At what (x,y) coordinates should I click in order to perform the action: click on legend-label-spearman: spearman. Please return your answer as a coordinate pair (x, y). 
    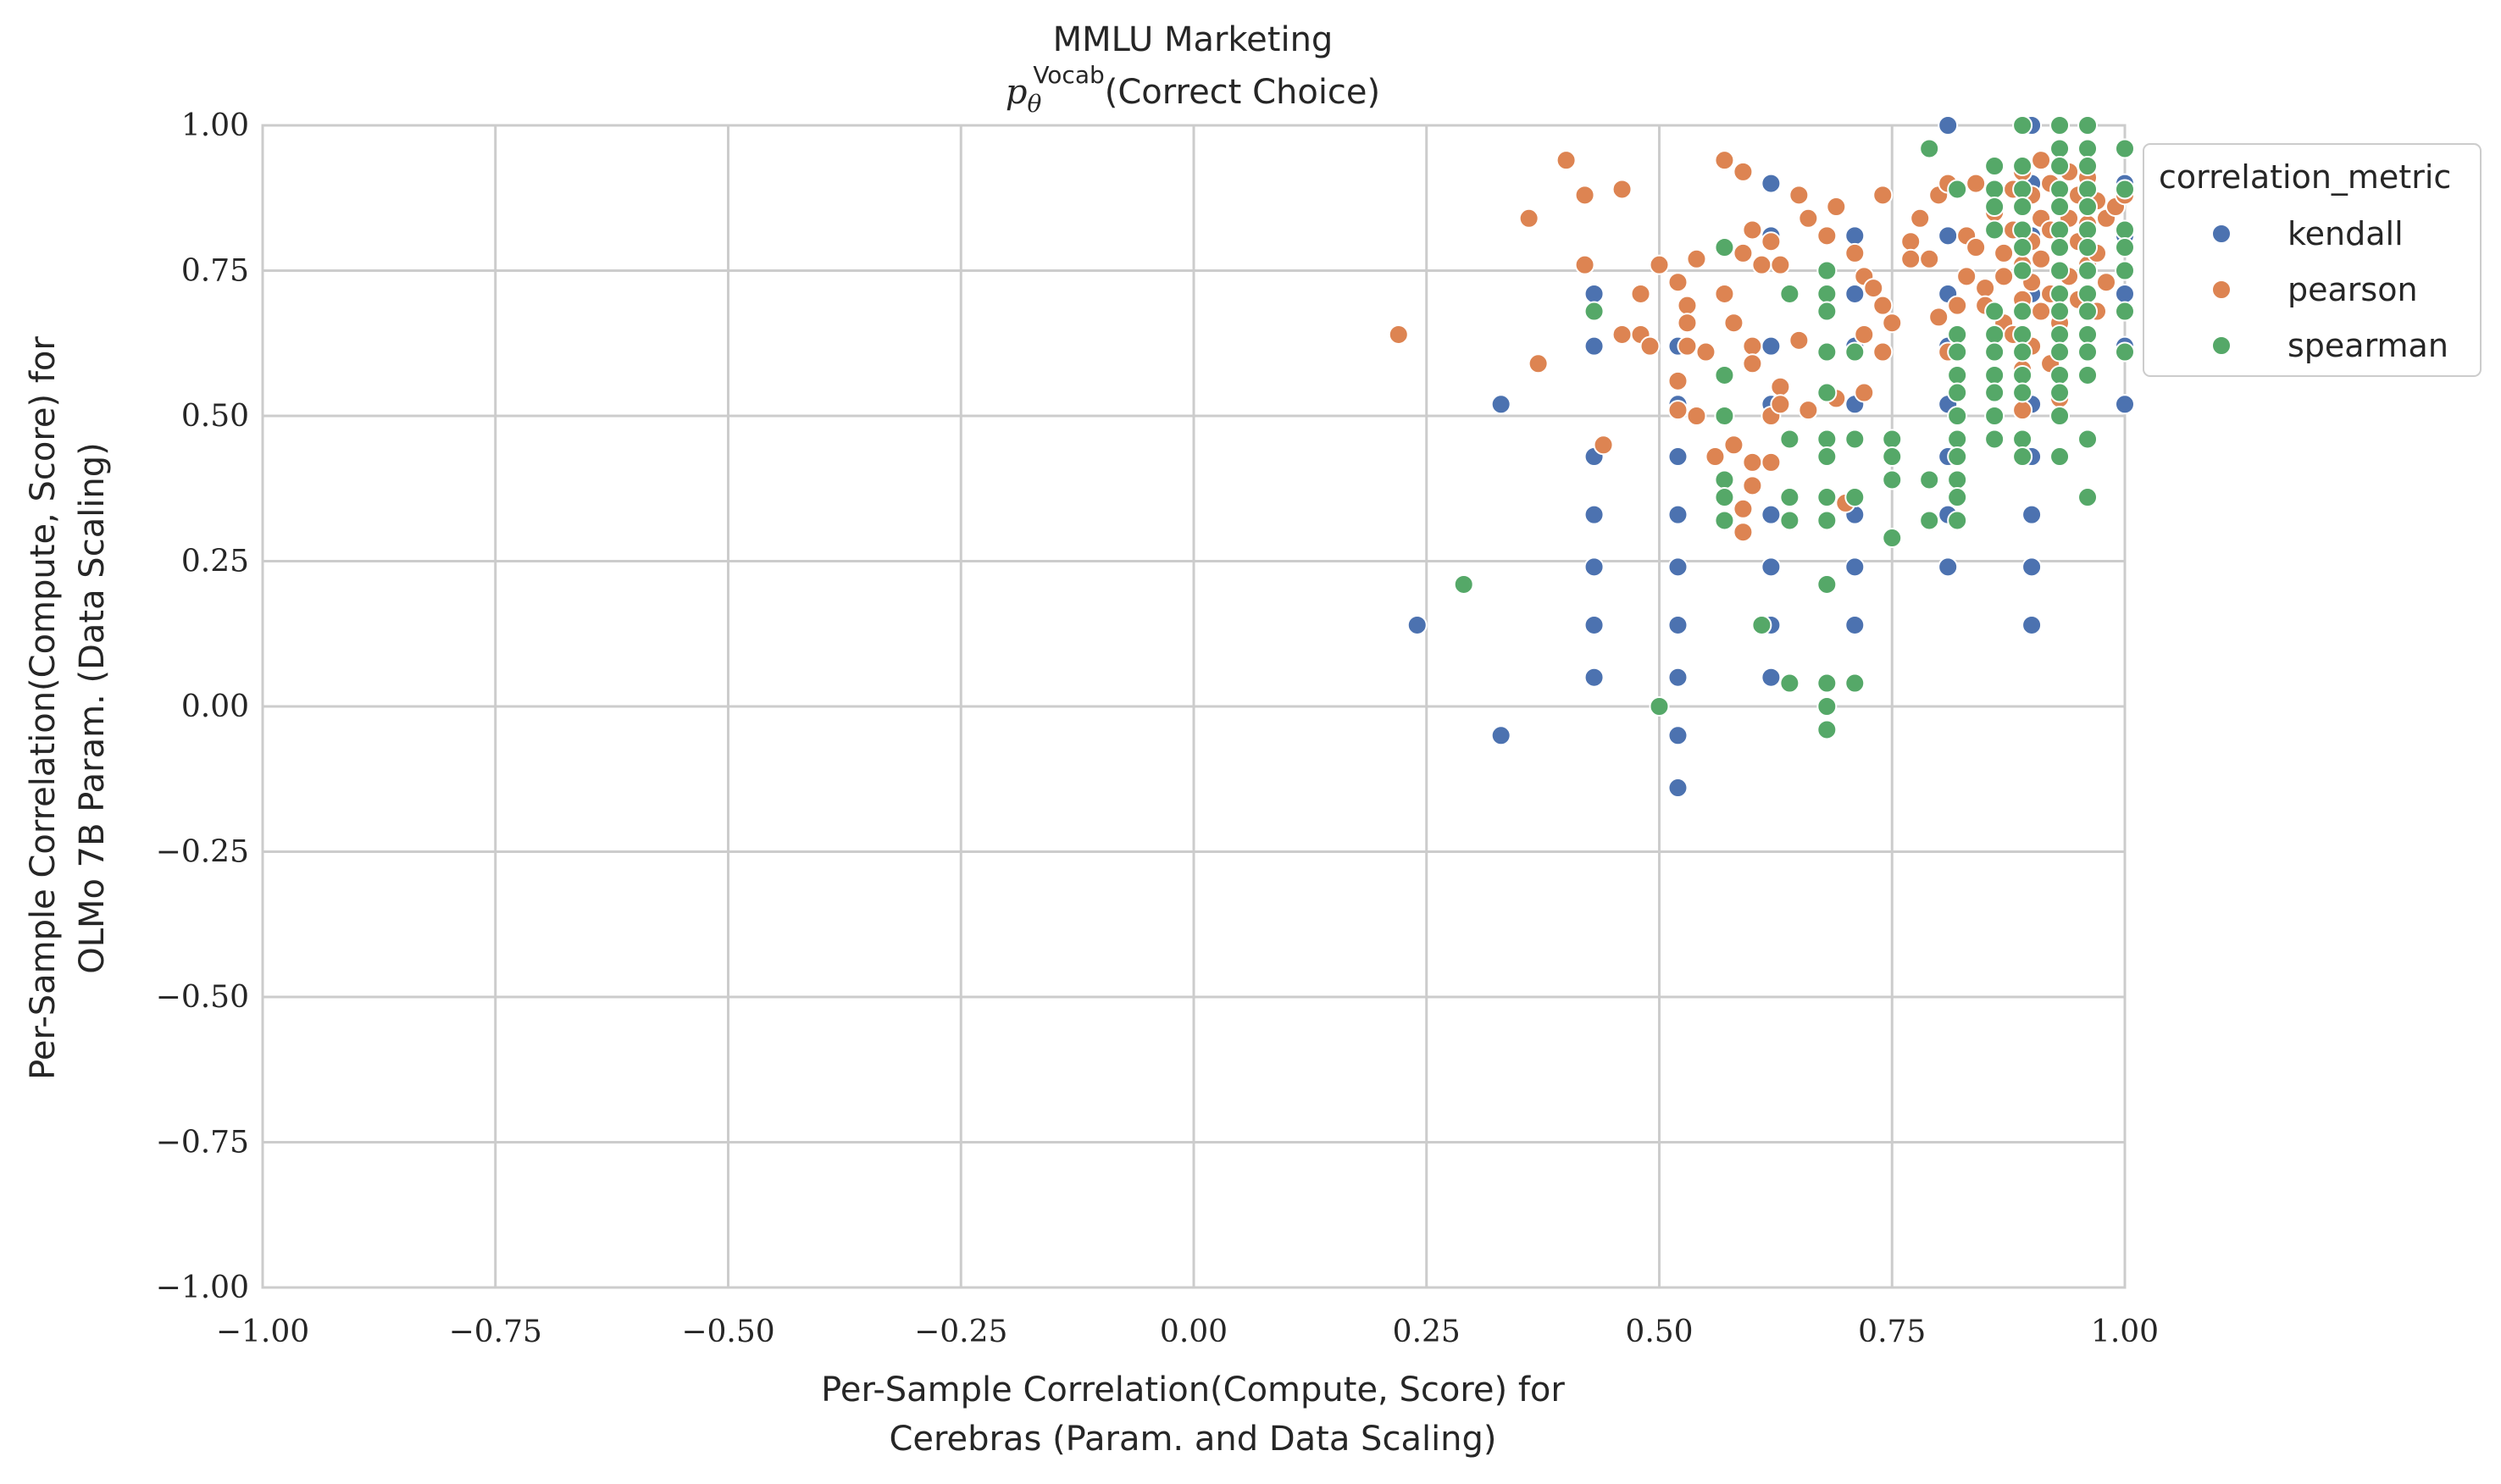
    Looking at the image, I should click on (2368, 345).